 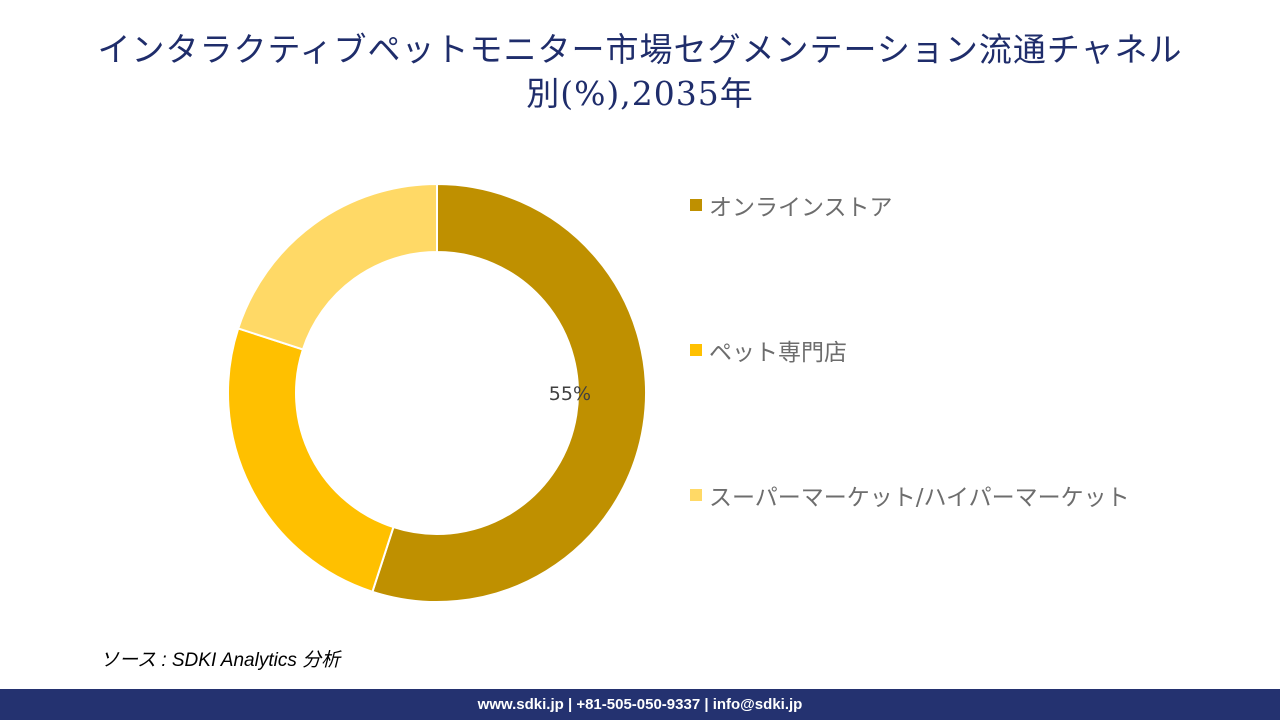 What do you see at coordinates (919, 498) in the screenshot?
I see `legend-label-supermarket: スーパーマーケット/ハイパーマーケット` at bounding box center [919, 498].